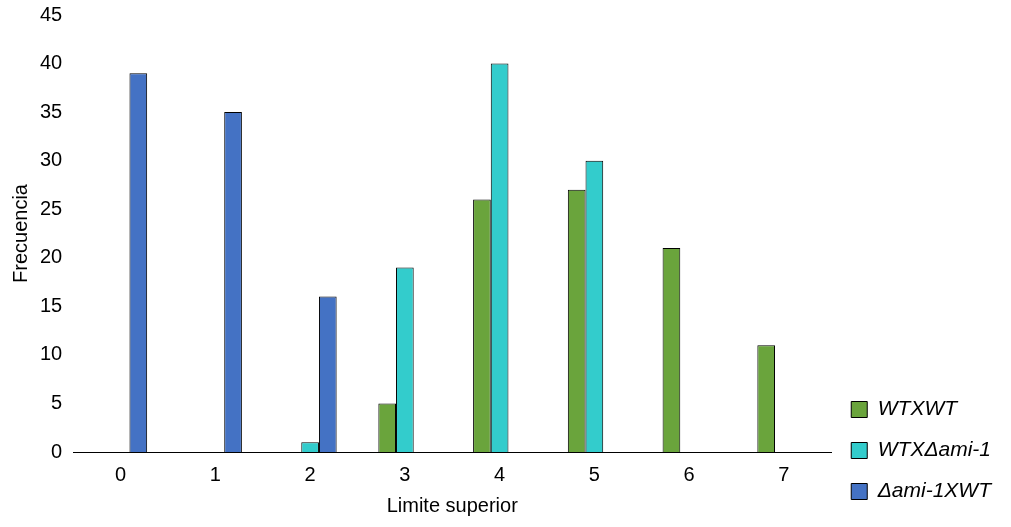 The height and width of the screenshot is (527, 1011). What do you see at coordinates (594, 473) in the screenshot?
I see `x-tick-label: 5` at bounding box center [594, 473].